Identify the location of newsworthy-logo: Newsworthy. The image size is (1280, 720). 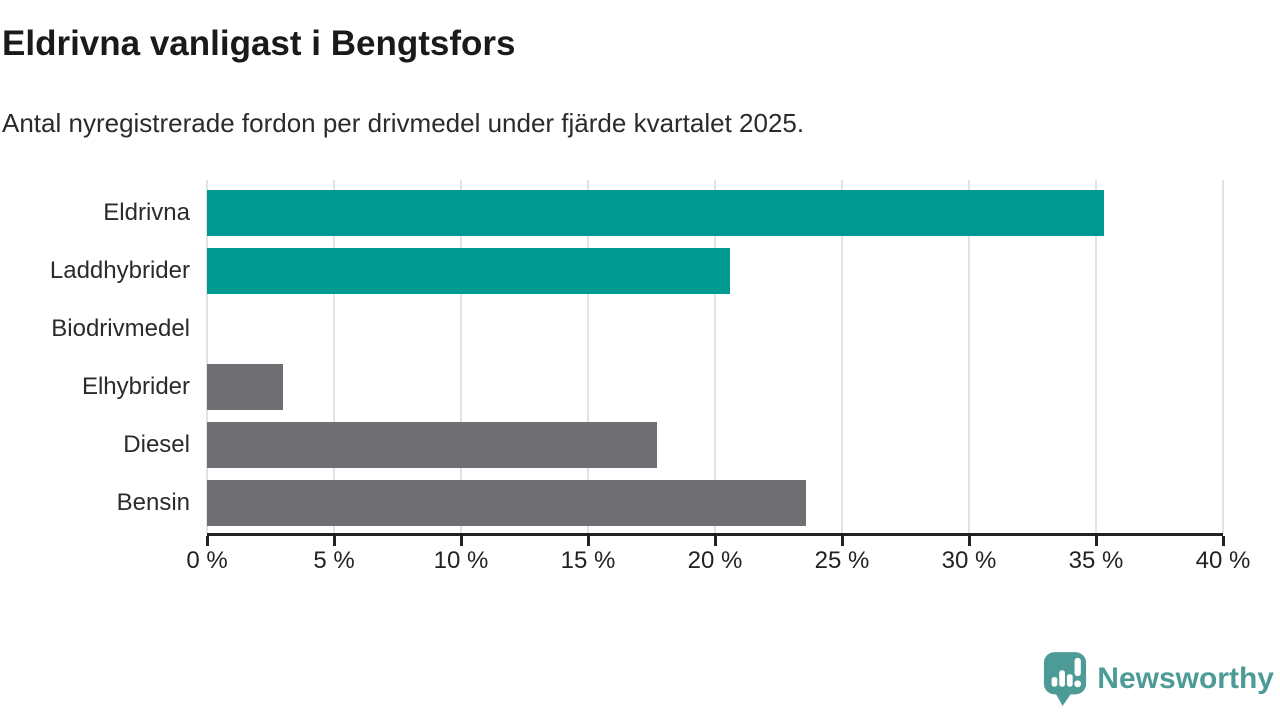
(1158, 679).